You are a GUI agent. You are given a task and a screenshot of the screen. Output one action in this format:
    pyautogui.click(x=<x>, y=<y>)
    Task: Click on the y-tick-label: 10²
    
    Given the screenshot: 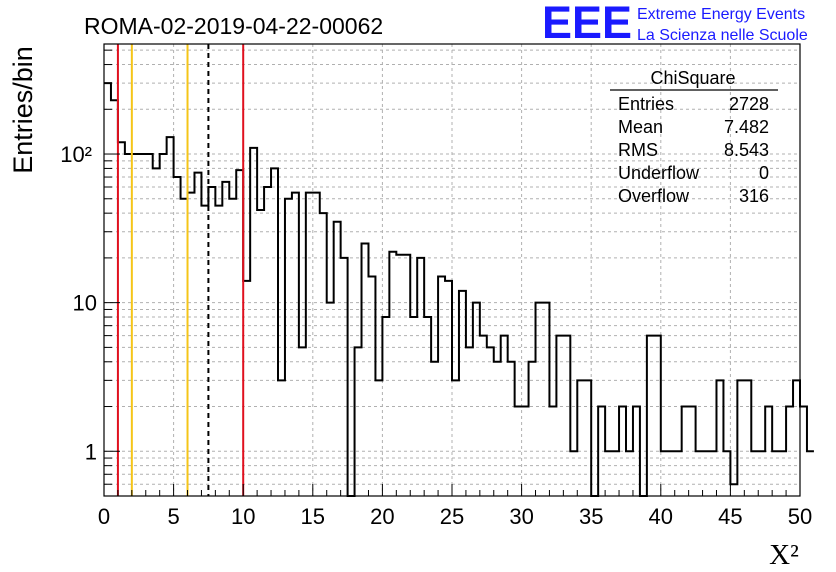 What is the action you would take?
    pyautogui.click(x=76, y=154)
    